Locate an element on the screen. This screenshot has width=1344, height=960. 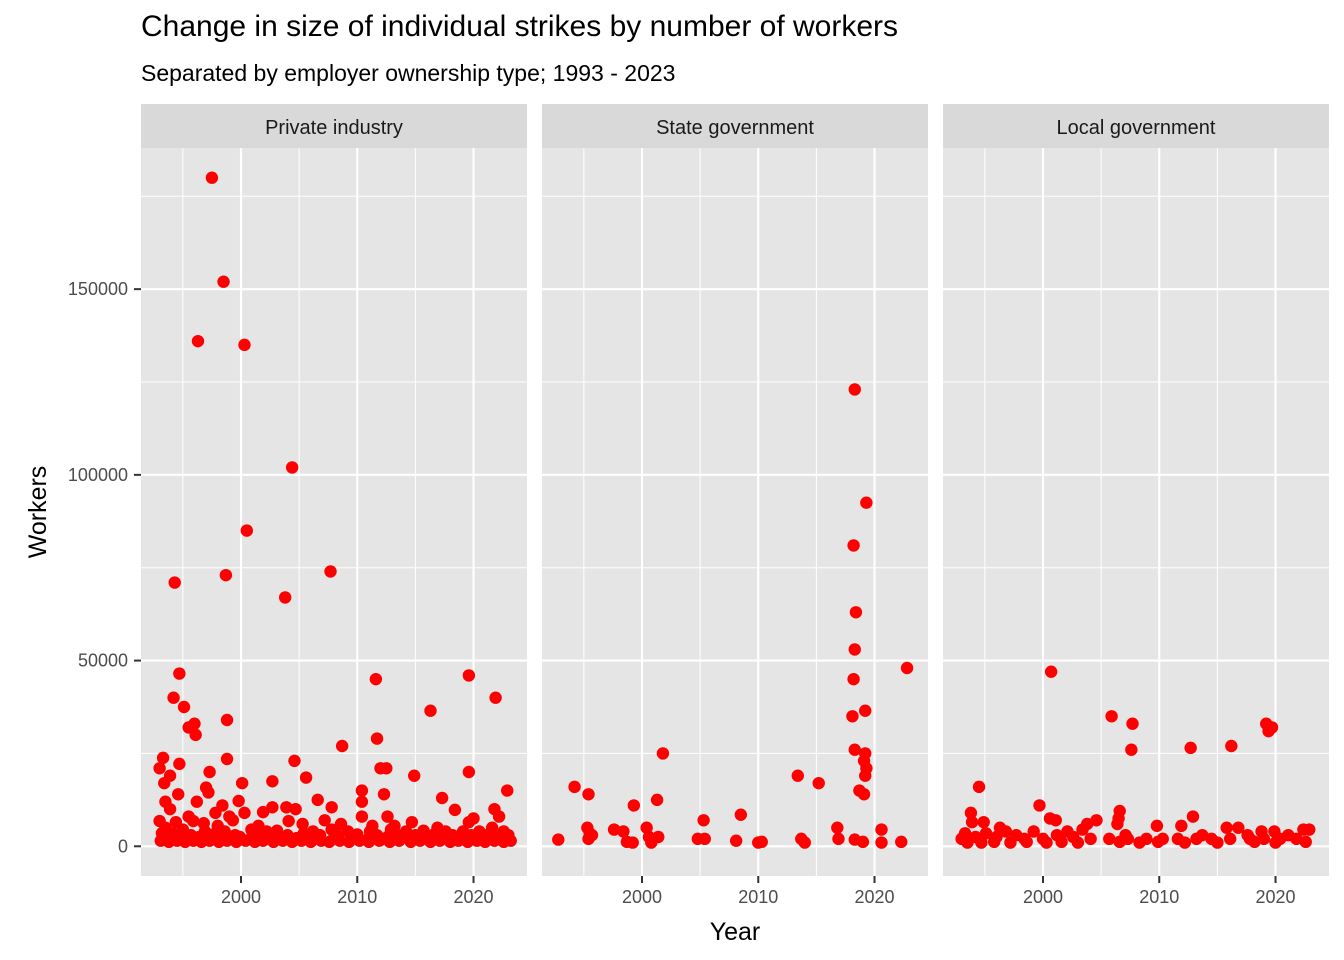
y-tick-label: 150000 is located at coordinates (98, 289).